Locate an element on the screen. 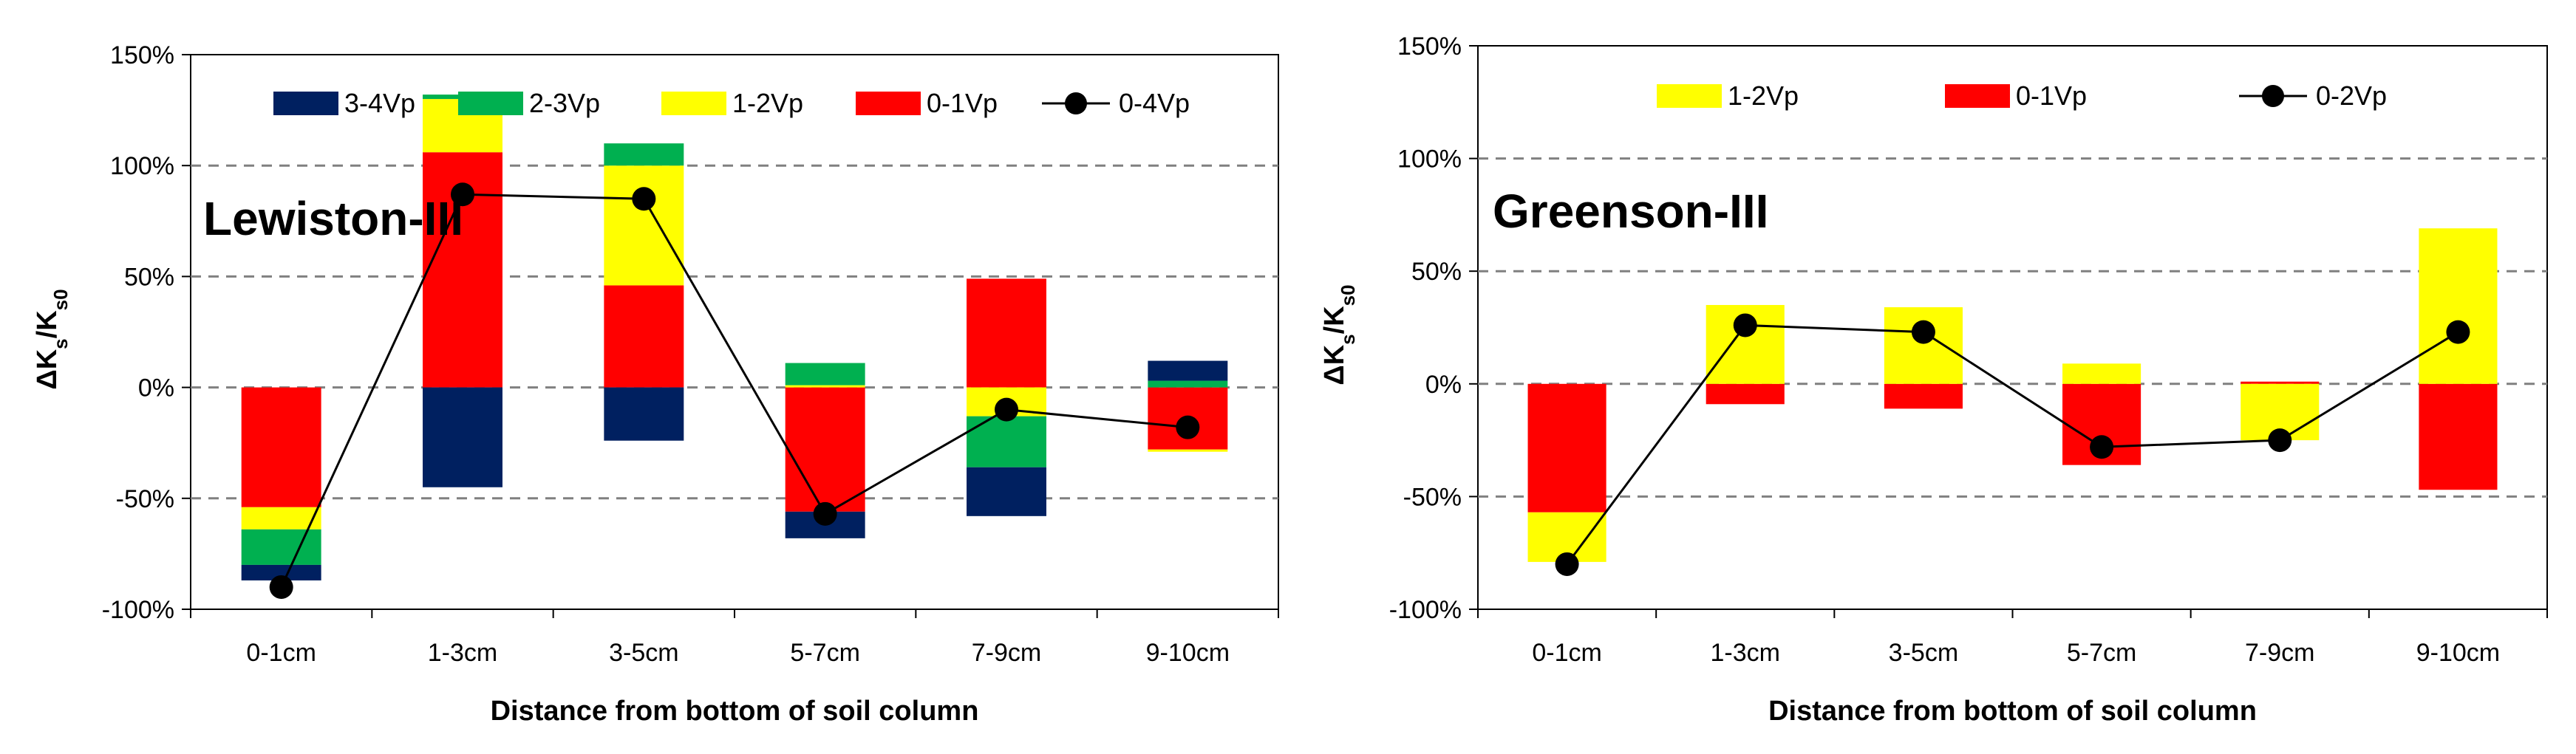 The image size is (2576, 754). point-0-2Vp-3-5cm is located at coordinates (1923, 332).